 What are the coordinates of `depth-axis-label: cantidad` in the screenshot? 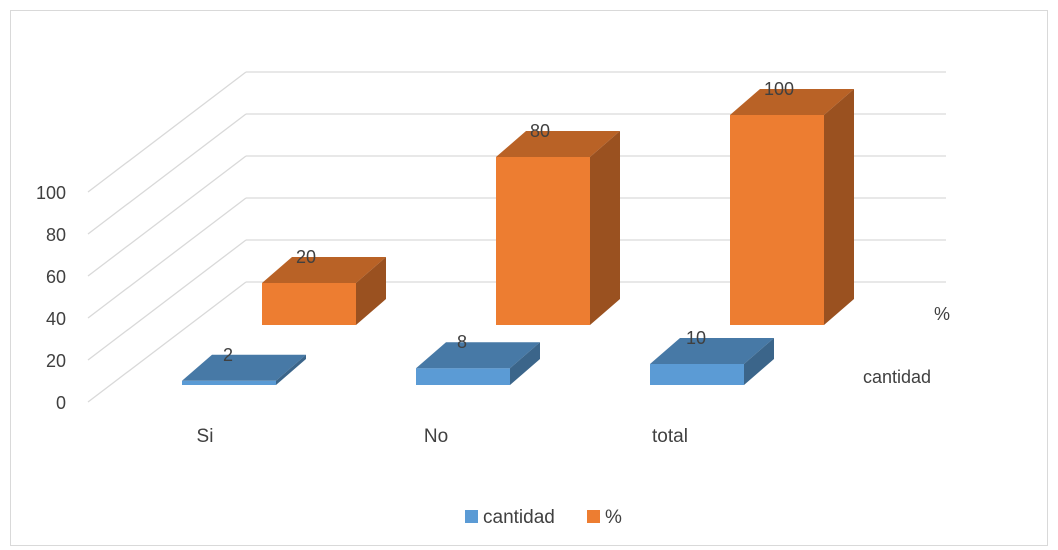 It's located at (897, 377).